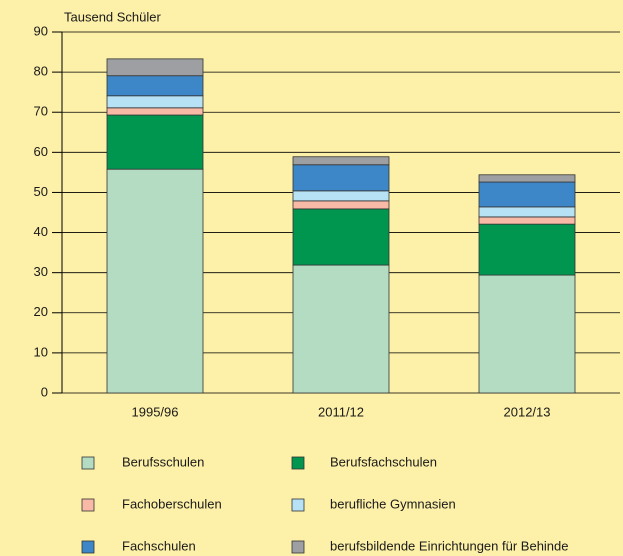 The height and width of the screenshot is (556, 623). I want to click on legend-label: berufsbildende Einrichtungen für Behinde, so click(449, 545).